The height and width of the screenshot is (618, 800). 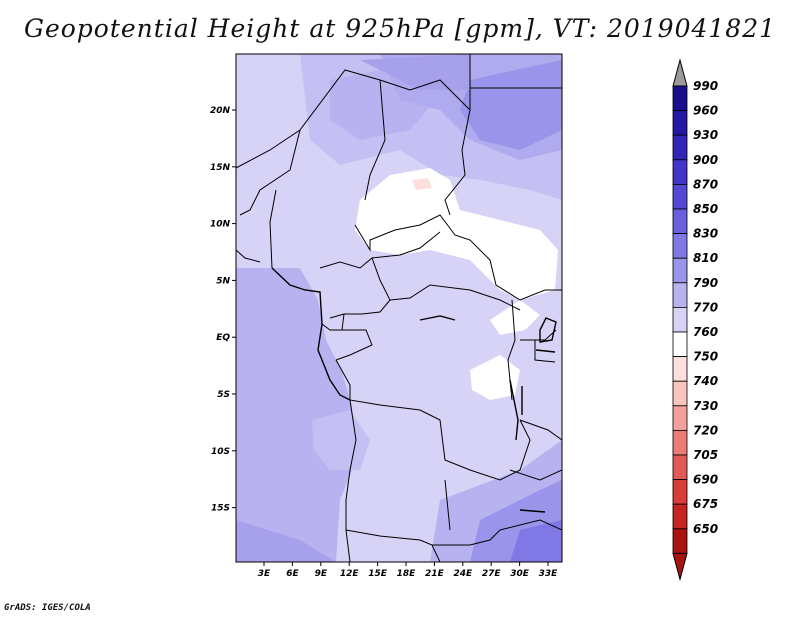 I want to click on lat-tick-label: 20N, so click(x=220, y=111).